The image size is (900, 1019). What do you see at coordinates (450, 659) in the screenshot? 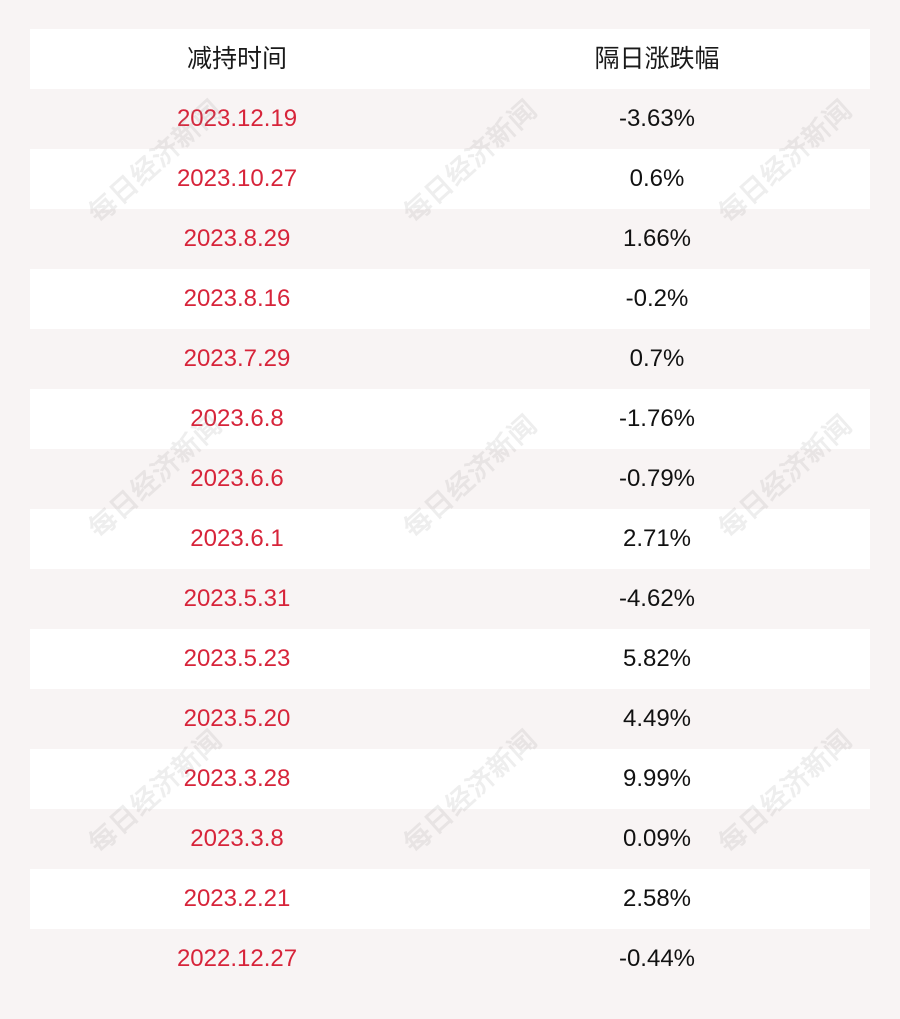
I see `table-row: 2023.5.23 5.82%` at bounding box center [450, 659].